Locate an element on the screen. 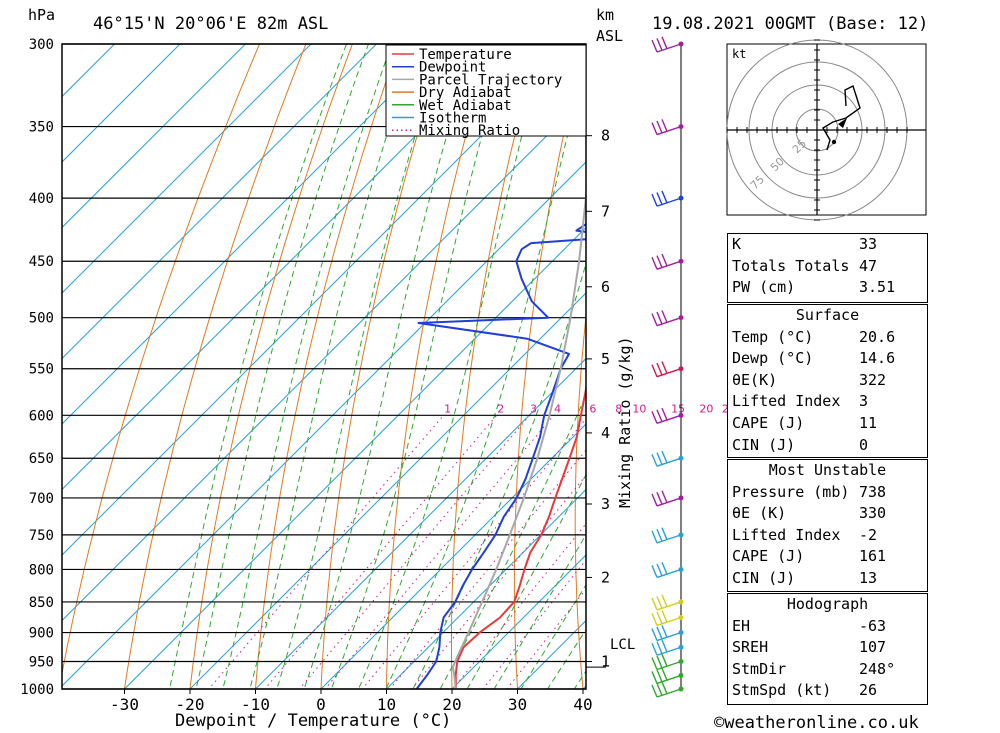 The width and height of the screenshot is (1000, 733). surface-row-value: 3 is located at coordinates (864, 401).